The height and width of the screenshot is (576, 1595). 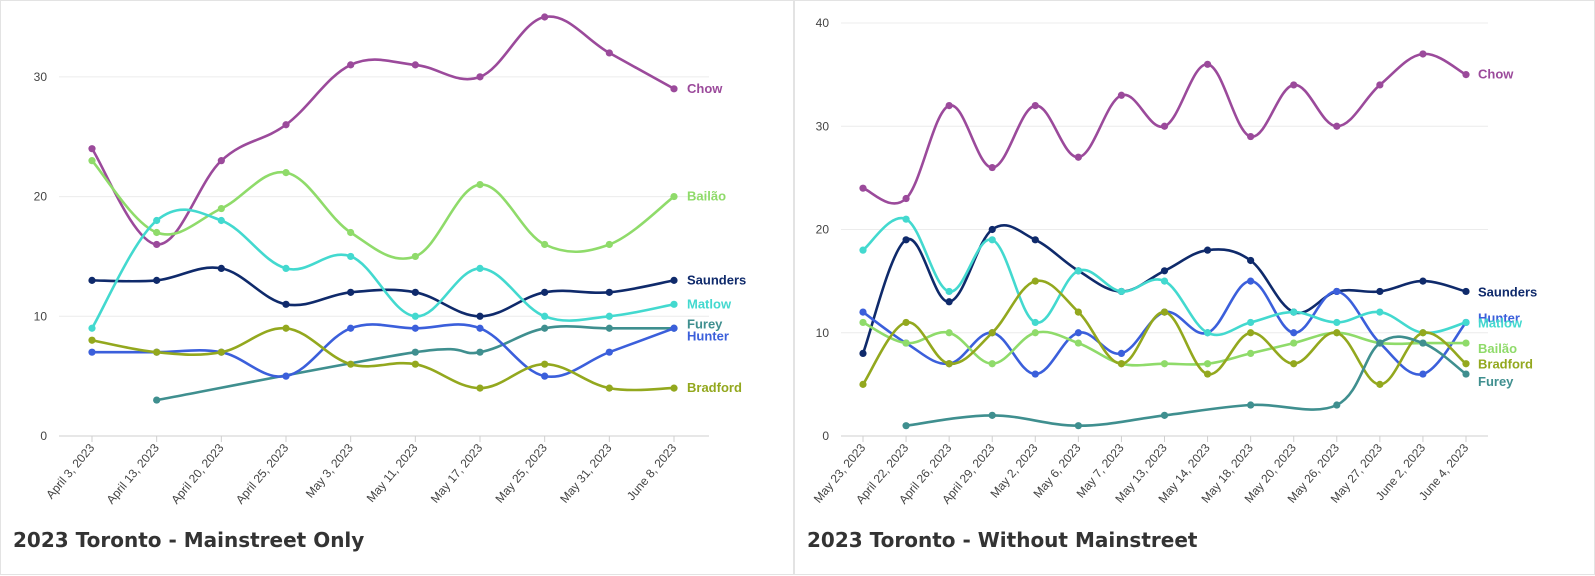 I want to click on series-label: Hunter, so click(x=708, y=335).